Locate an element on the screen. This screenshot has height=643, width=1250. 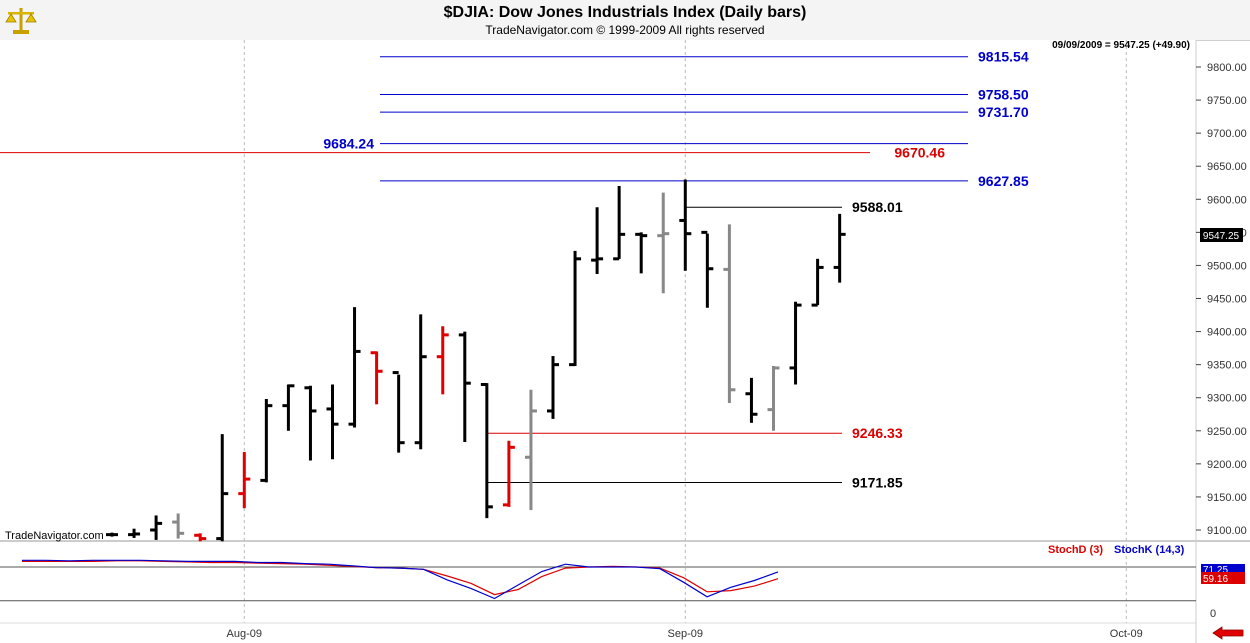
scales-logo-icon is located at coordinates (21, 20).